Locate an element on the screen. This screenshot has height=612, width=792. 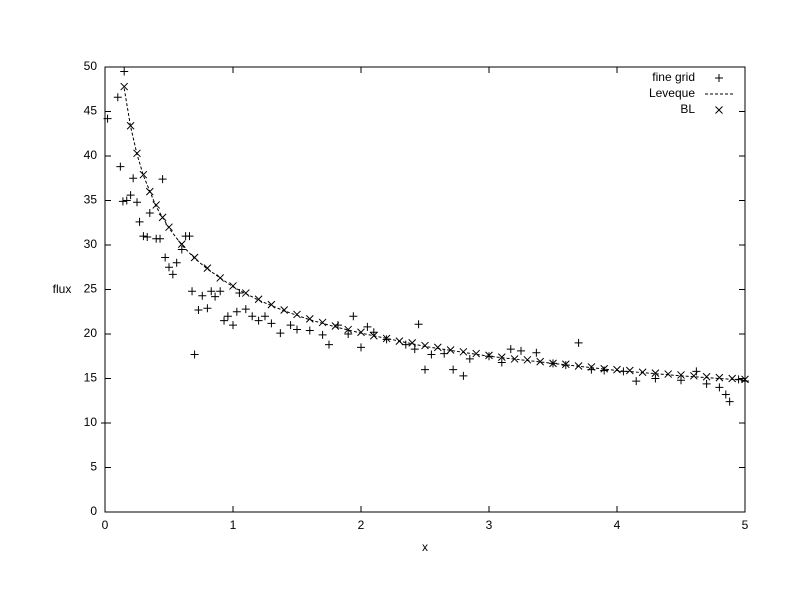
y-tick-label: 30 is located at coordinates (91, 244).